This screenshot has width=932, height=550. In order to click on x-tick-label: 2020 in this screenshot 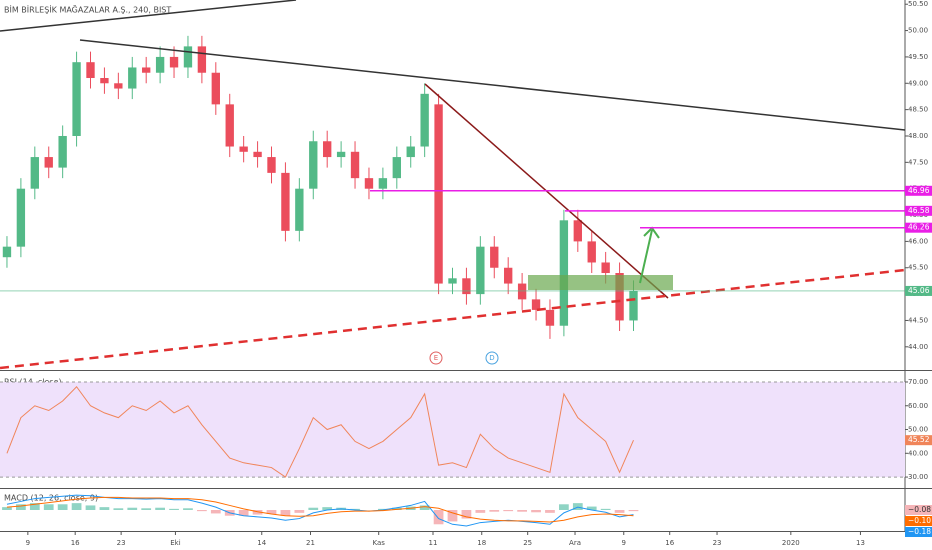, I will do `click(791, 543)`.